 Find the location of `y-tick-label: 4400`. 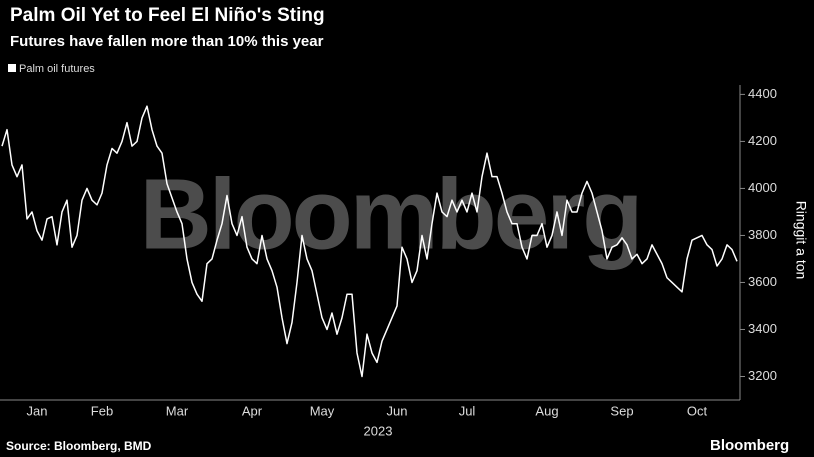

y-tick-label: 4400 is located at coordinates (762, 93).